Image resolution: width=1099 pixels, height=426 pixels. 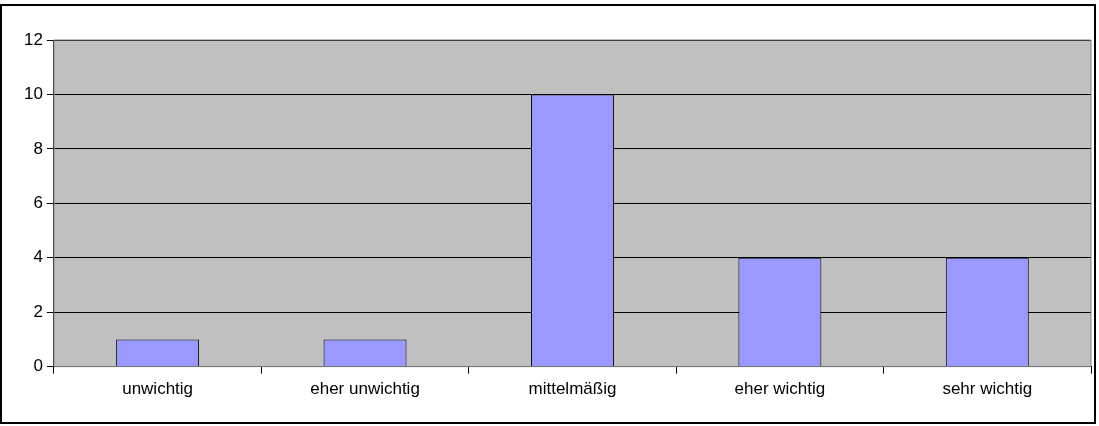 I want to click on x-tick-label: eher unwichtig, so click(x=365, y=389).